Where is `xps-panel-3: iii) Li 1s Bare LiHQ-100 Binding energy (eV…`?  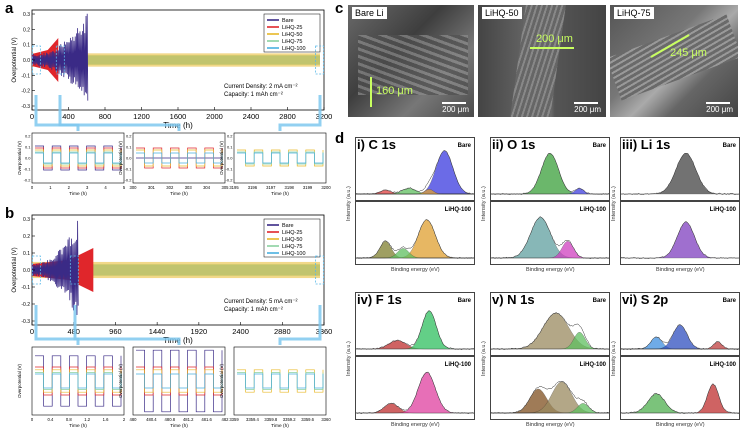
xps-panel-3: iii) Li 1s Bare LiHQ-100 Binding energy (eV… is located at coordinates (674, 205).